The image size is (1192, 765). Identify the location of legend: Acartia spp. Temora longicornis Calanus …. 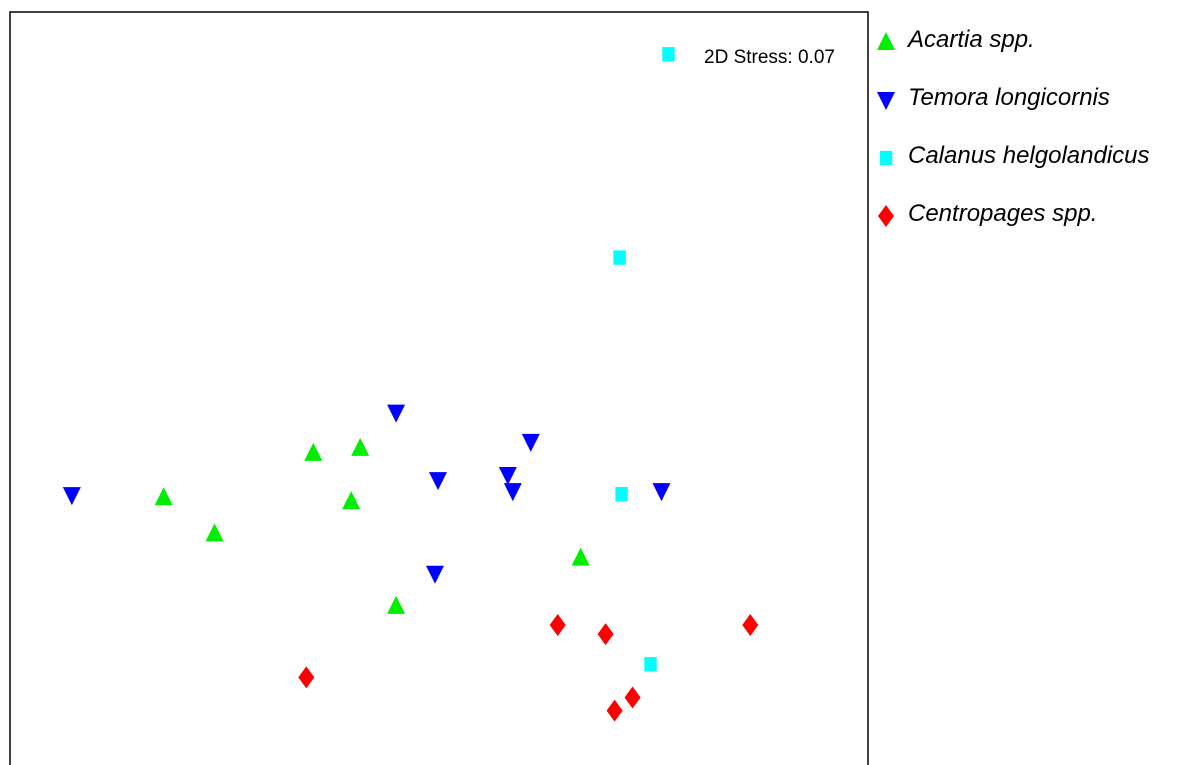
(1032, 138).